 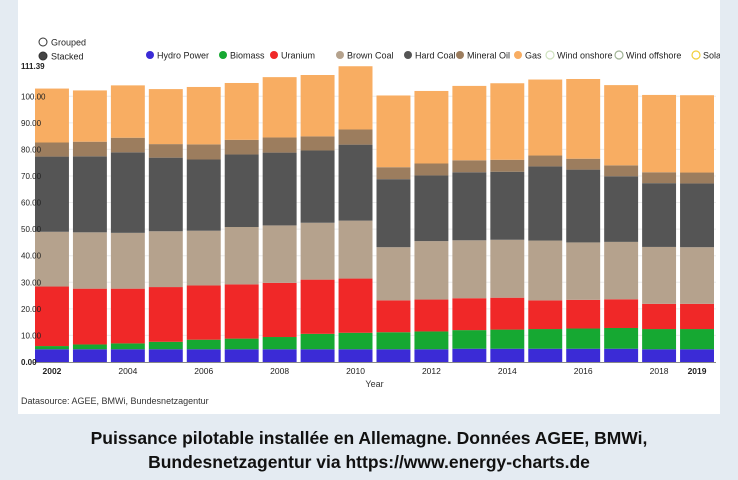 I want to click on bar-uranium-2012, so click(x=431, y=315).